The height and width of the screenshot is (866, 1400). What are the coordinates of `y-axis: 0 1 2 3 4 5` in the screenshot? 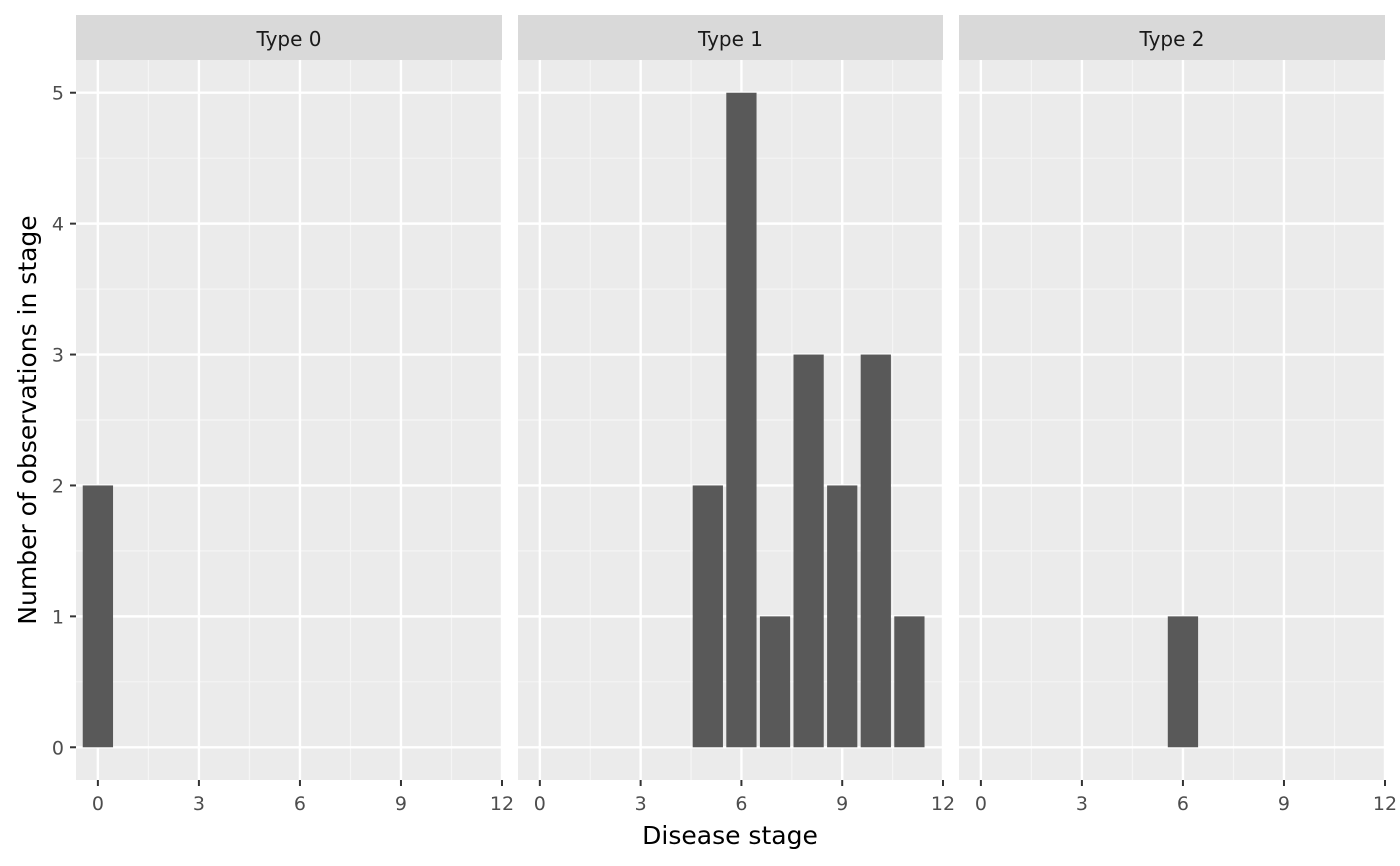 It's located at (64, 421).